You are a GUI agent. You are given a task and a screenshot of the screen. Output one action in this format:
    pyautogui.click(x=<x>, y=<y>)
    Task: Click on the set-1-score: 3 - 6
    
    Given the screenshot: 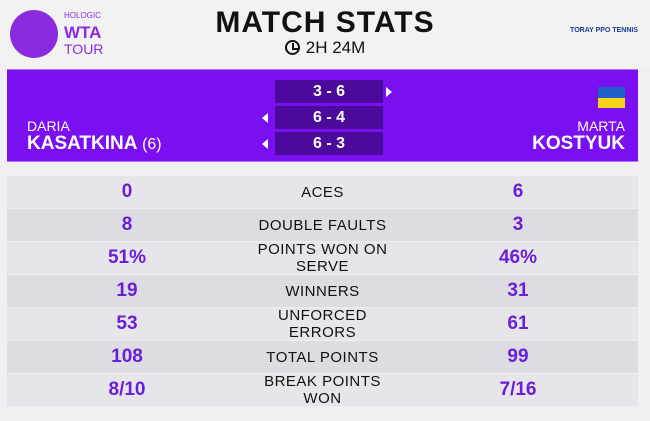 What is the action you would take?
    pyautogui.click(x=329, y=91)
    